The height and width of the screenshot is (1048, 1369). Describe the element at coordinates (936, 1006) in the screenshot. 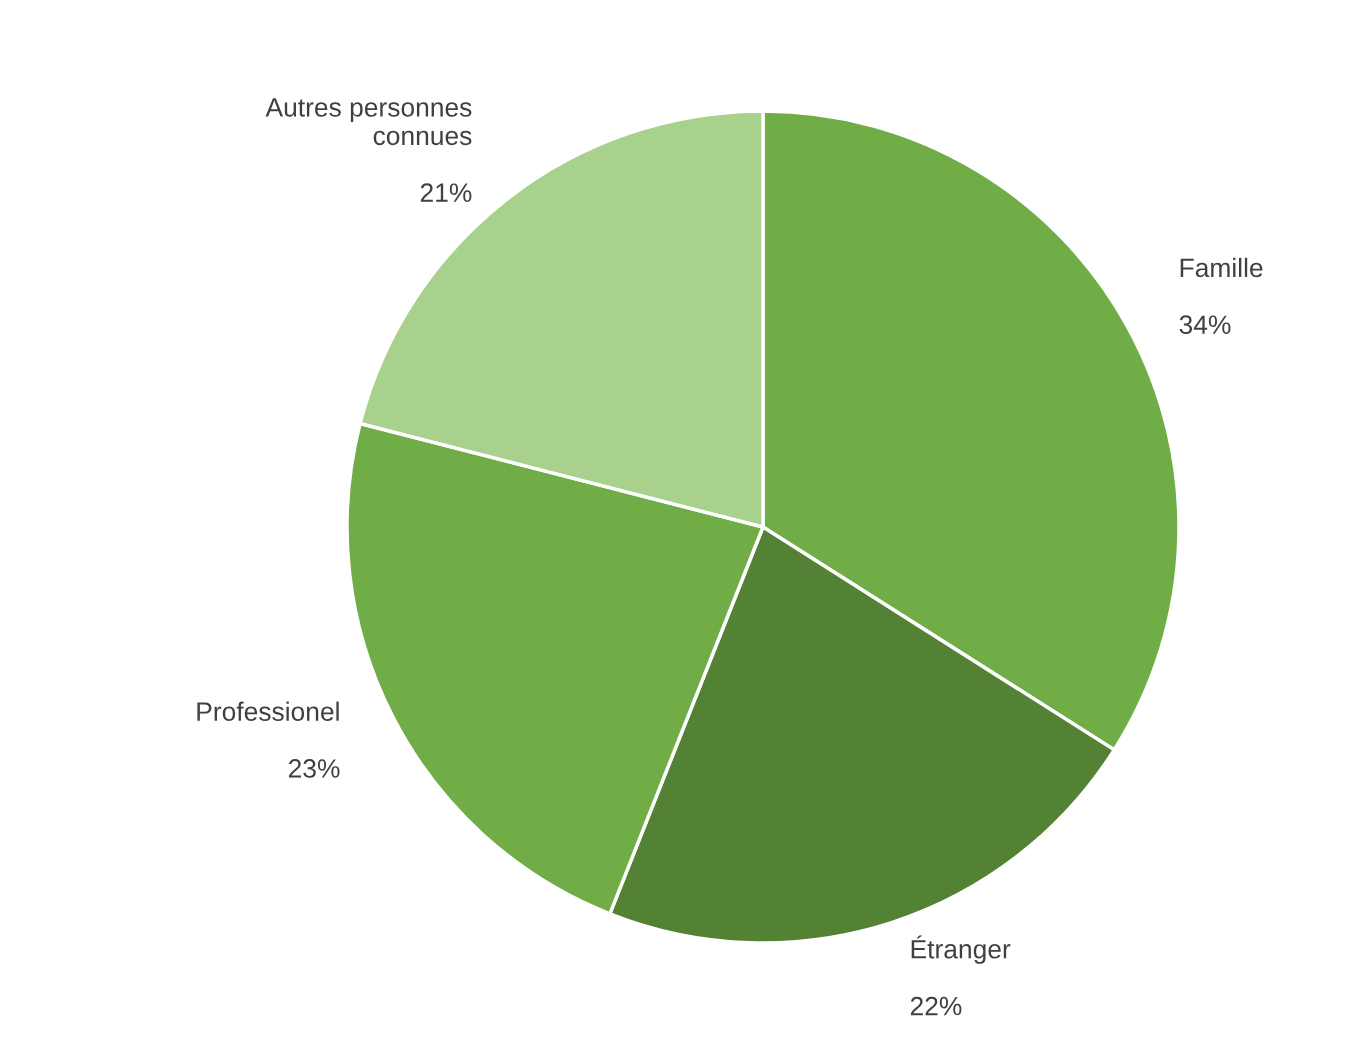

I see `data-label: 22%` at that location.